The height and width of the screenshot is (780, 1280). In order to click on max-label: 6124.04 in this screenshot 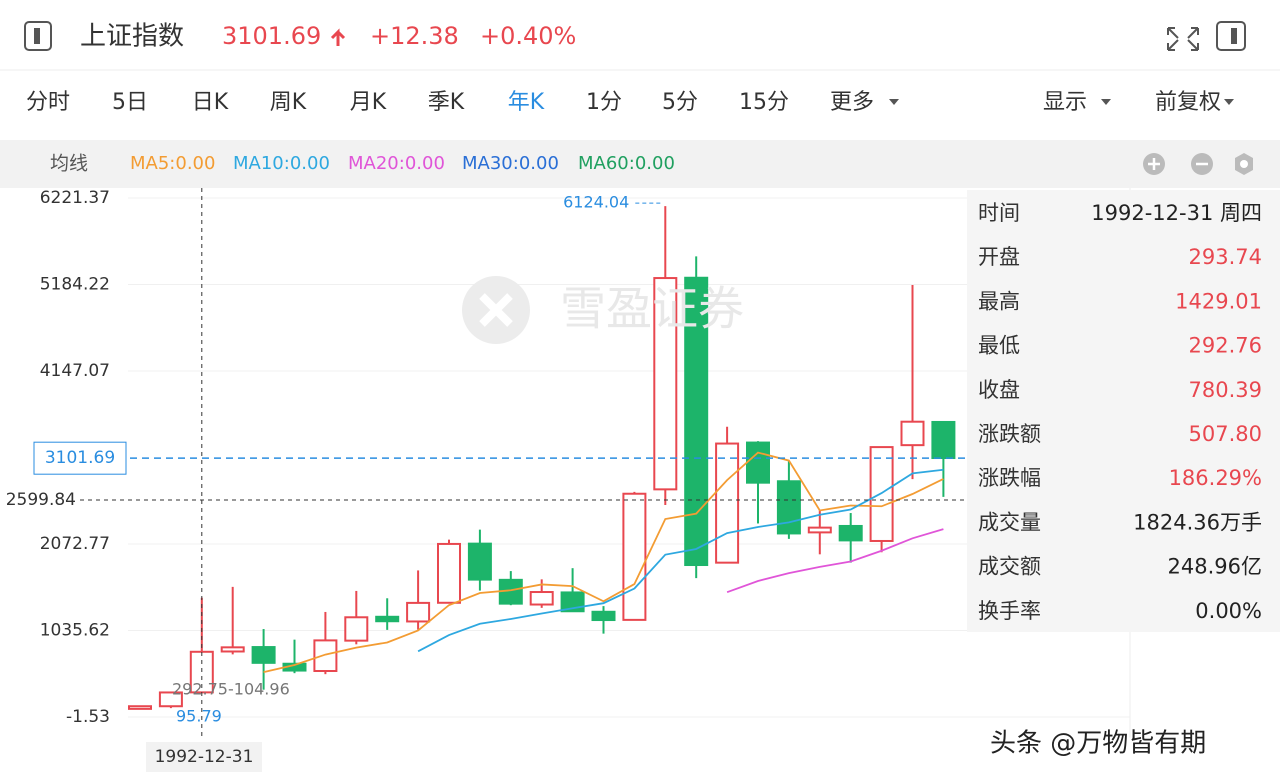, I will do `click(596, 202)`.